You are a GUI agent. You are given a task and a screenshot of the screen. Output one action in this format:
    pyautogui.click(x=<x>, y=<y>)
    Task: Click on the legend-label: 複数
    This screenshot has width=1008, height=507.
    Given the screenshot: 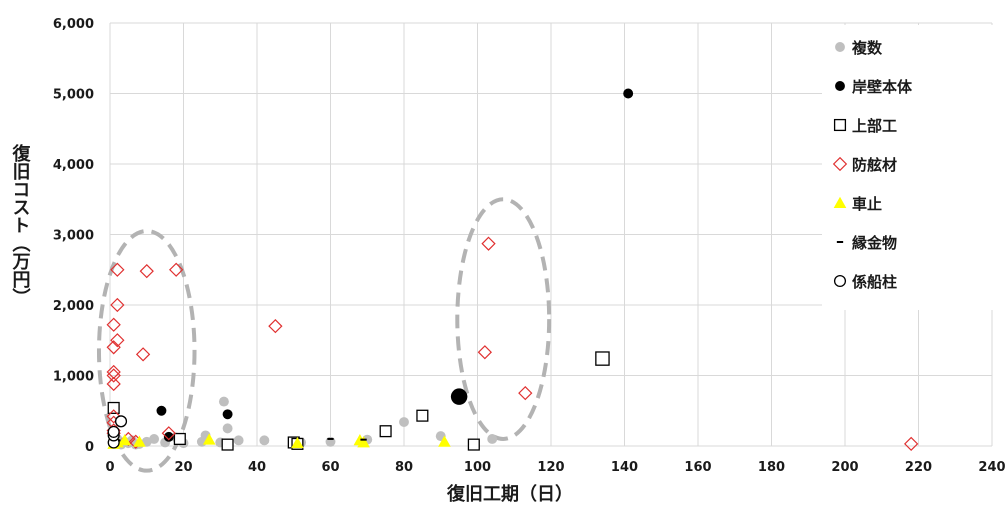 What is the action you would take?
    pyautogui.click(x=867, y=48)
    